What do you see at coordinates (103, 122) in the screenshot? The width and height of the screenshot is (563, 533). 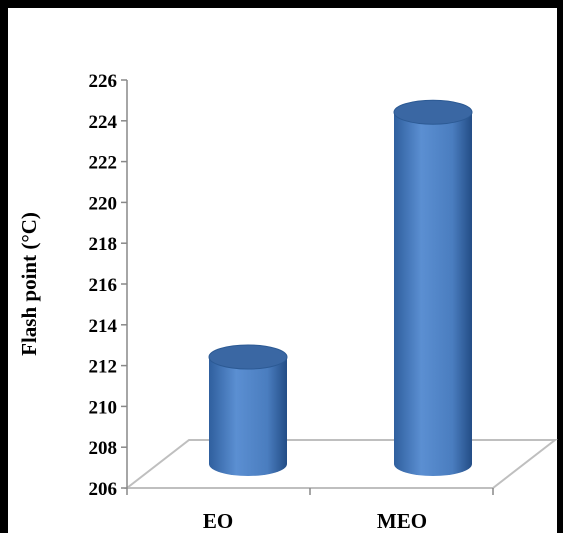 I see `y-tick-label: 224` at bounding box center [103, 122].